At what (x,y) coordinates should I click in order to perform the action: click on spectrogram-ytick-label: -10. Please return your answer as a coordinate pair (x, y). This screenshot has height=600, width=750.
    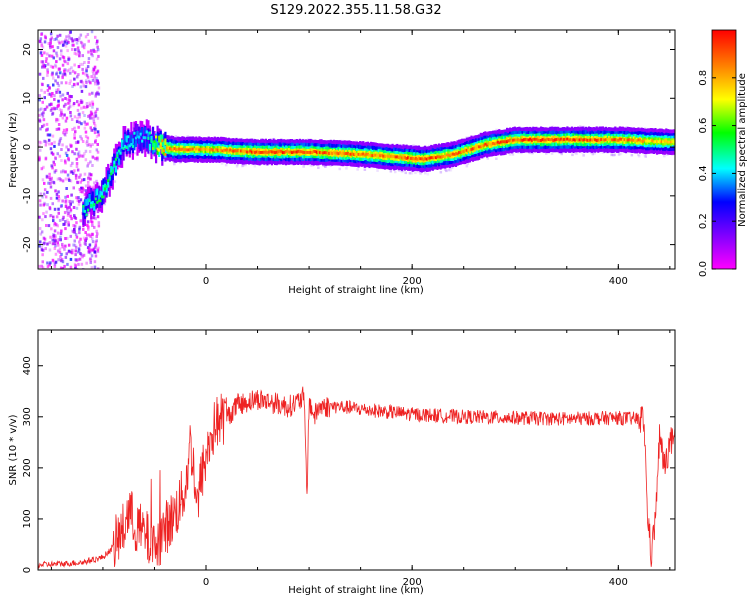
    Looking at the image, I should click on (27, 196).